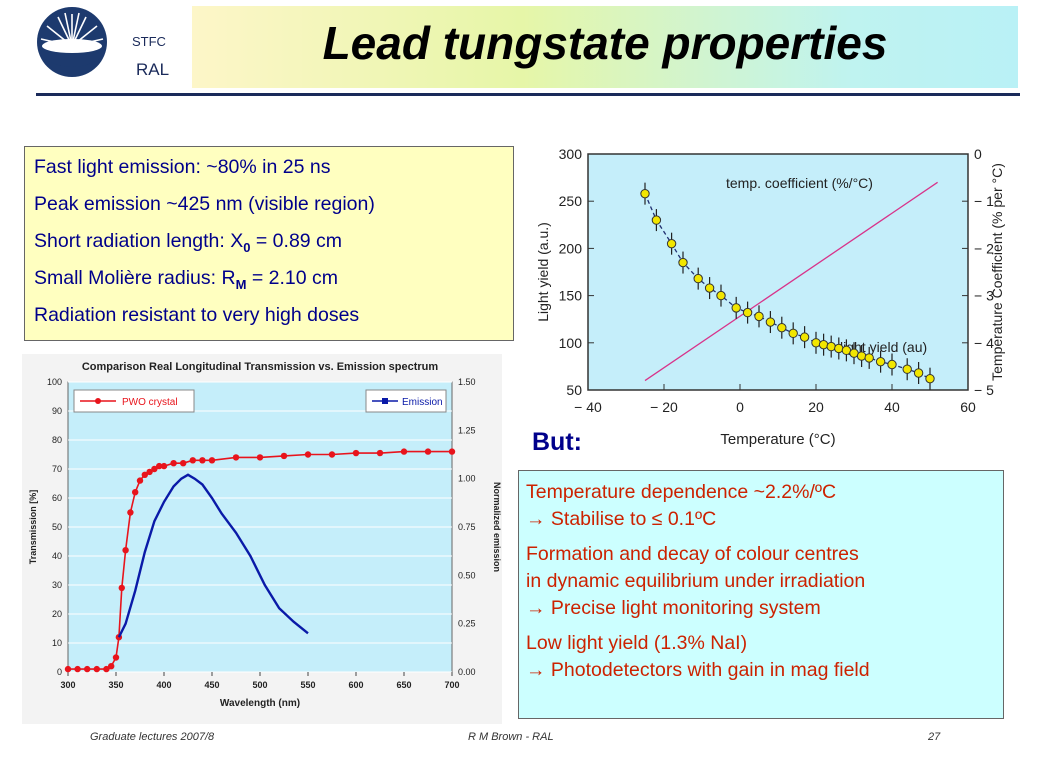 This screenshot has height=760, width=1040. What do you see at coordinates (497, 527) in the screenshot?
I see `y2-axis-label: Normalized emission` at bounding box center [497, 527].